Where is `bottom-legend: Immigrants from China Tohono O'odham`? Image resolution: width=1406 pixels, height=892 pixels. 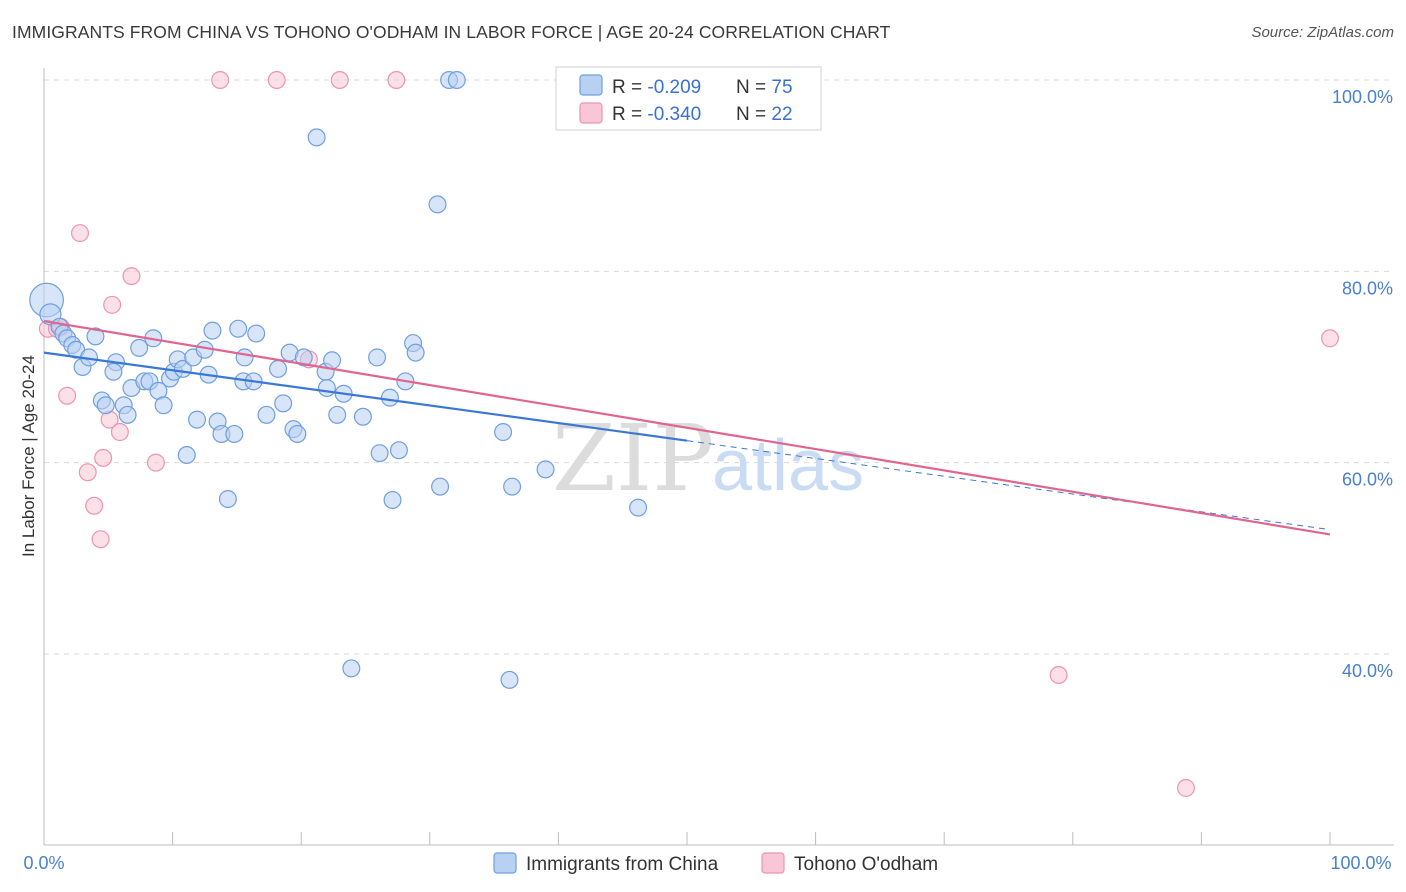
bottom-legend: Immigrants from China Tohono O'odham is located at coordinates (715, 863).